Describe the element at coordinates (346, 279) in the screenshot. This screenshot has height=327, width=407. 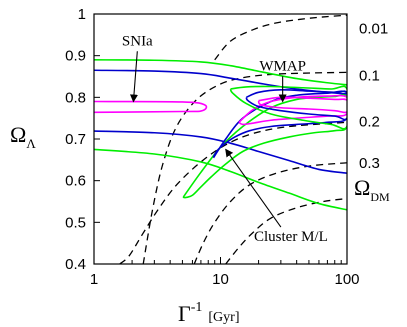
I see `x-tick-label: 100` at that location.